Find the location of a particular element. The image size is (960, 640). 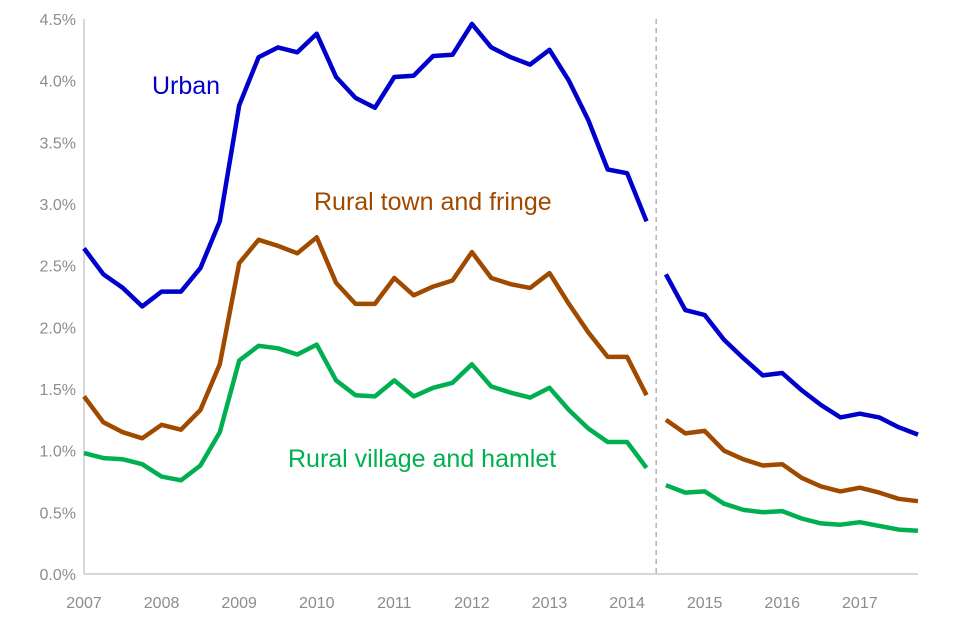

y-tick-label: 2.5% is located at coordinates (58, 267).